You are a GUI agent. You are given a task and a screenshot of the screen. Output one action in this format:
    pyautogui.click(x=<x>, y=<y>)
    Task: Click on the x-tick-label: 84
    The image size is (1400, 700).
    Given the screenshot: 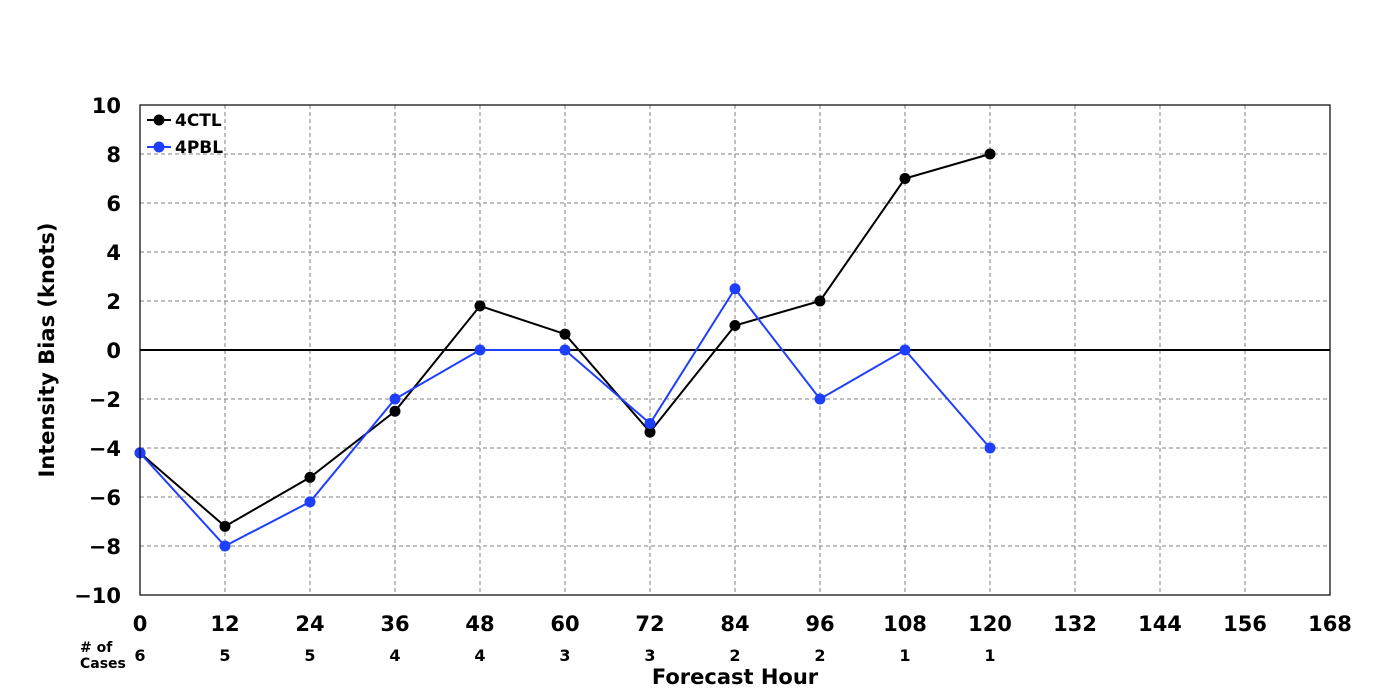 What is the action you would take?
    pyautogui.click(x=734, y=624)
    